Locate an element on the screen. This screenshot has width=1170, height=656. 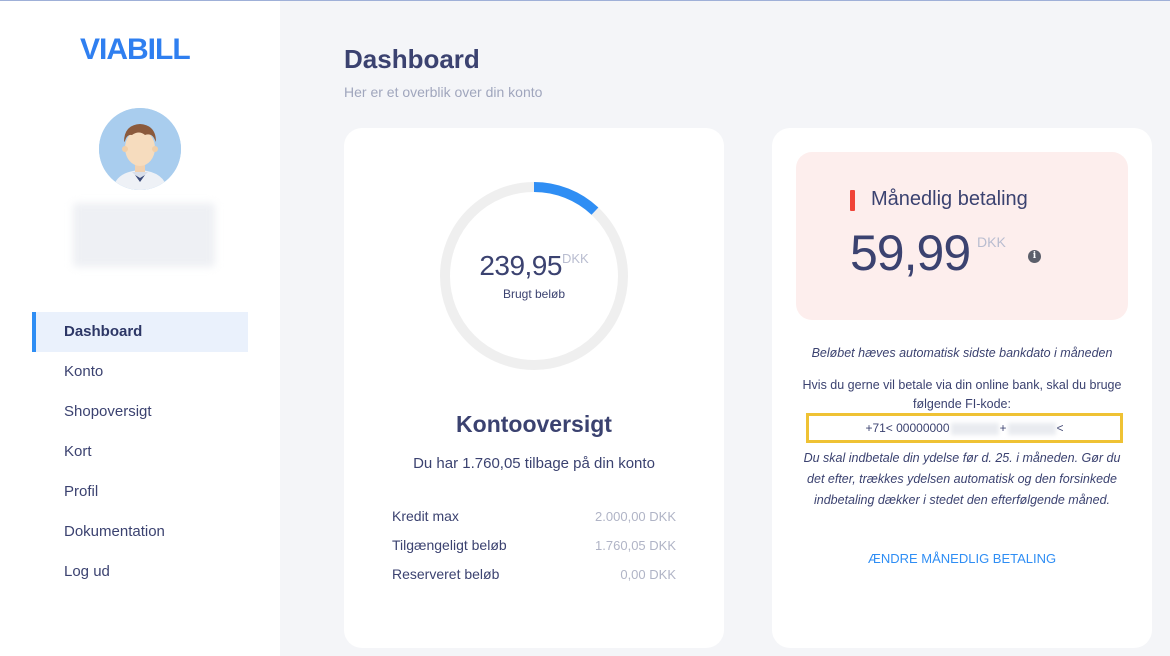
page-title: Dashboard is located at coordinates (412, 59).